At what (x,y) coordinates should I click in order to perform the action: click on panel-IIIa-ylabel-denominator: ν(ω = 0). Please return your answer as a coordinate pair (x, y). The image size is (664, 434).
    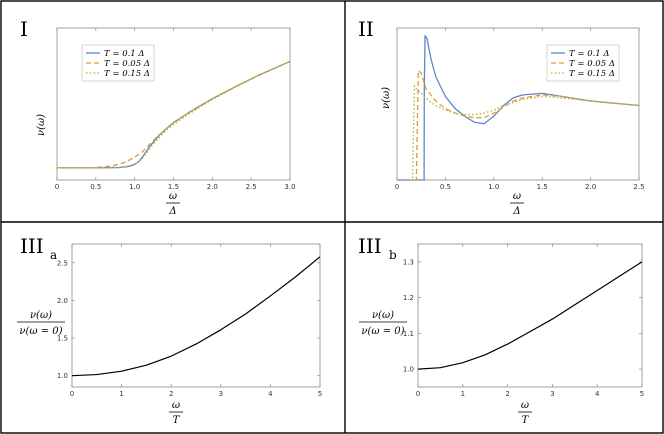
    Looking at the image, I should click on (40, 331).